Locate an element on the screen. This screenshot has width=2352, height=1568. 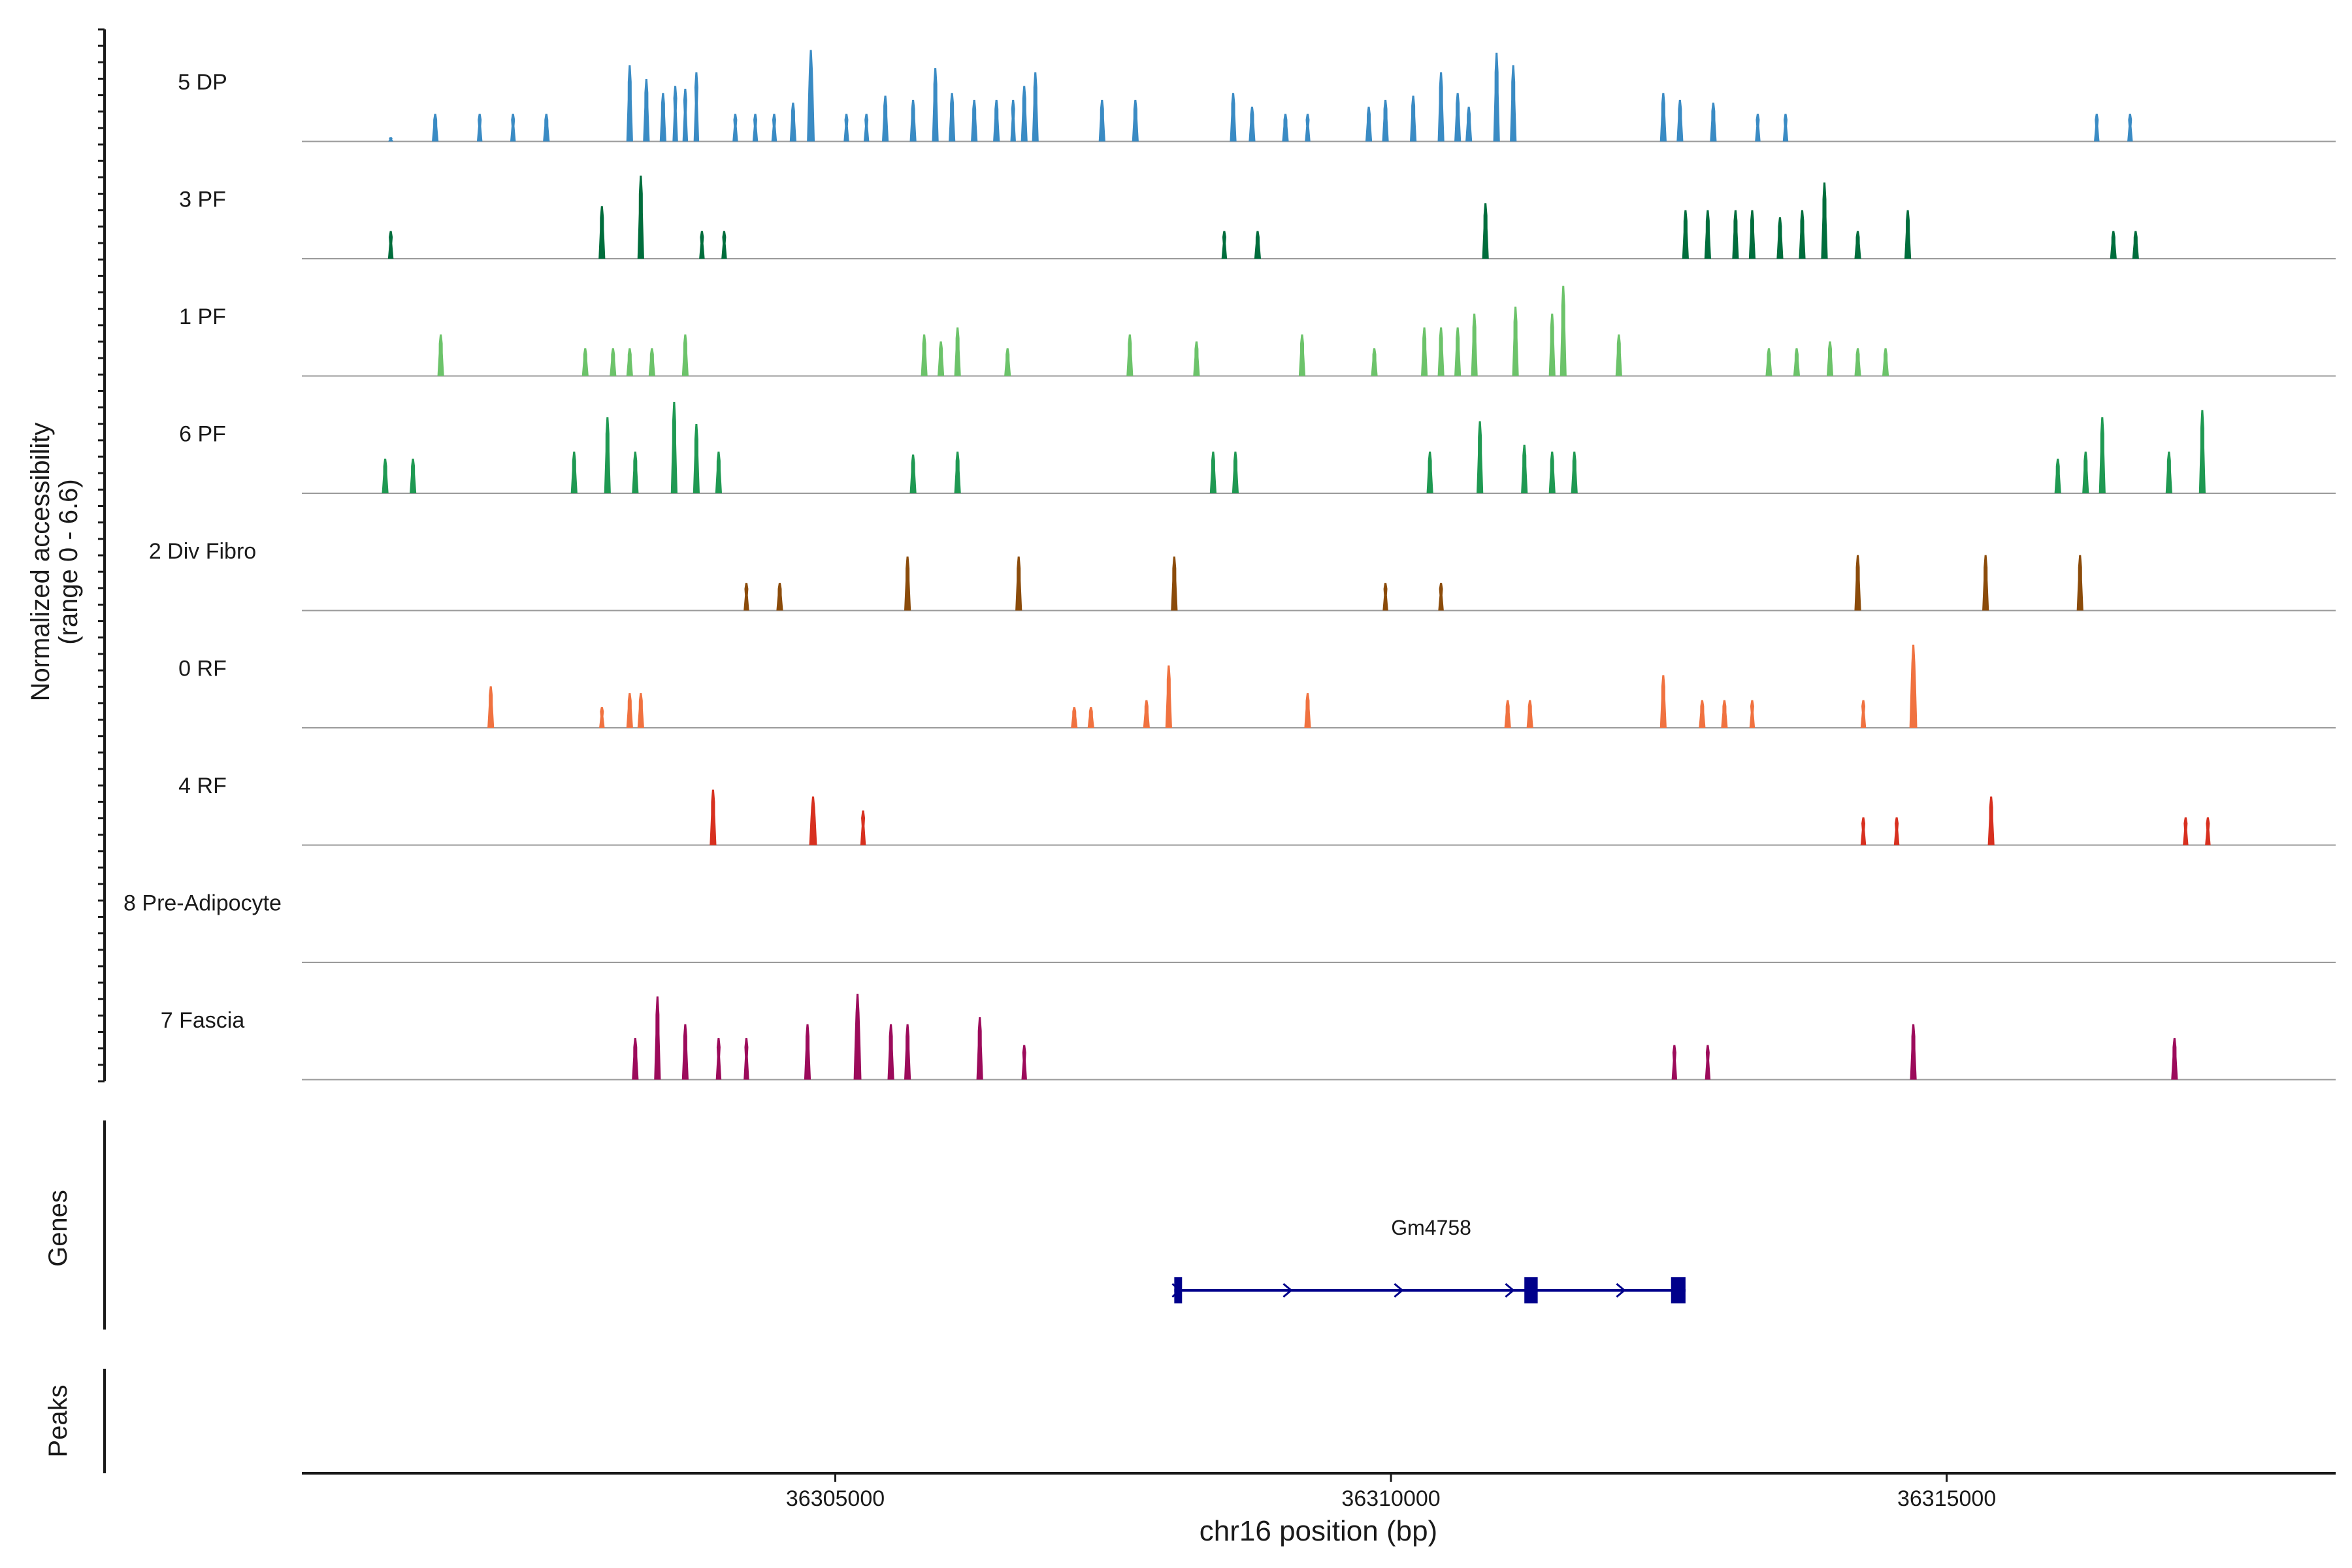
track-label: 3 PF is located at coordinates (202, 200).